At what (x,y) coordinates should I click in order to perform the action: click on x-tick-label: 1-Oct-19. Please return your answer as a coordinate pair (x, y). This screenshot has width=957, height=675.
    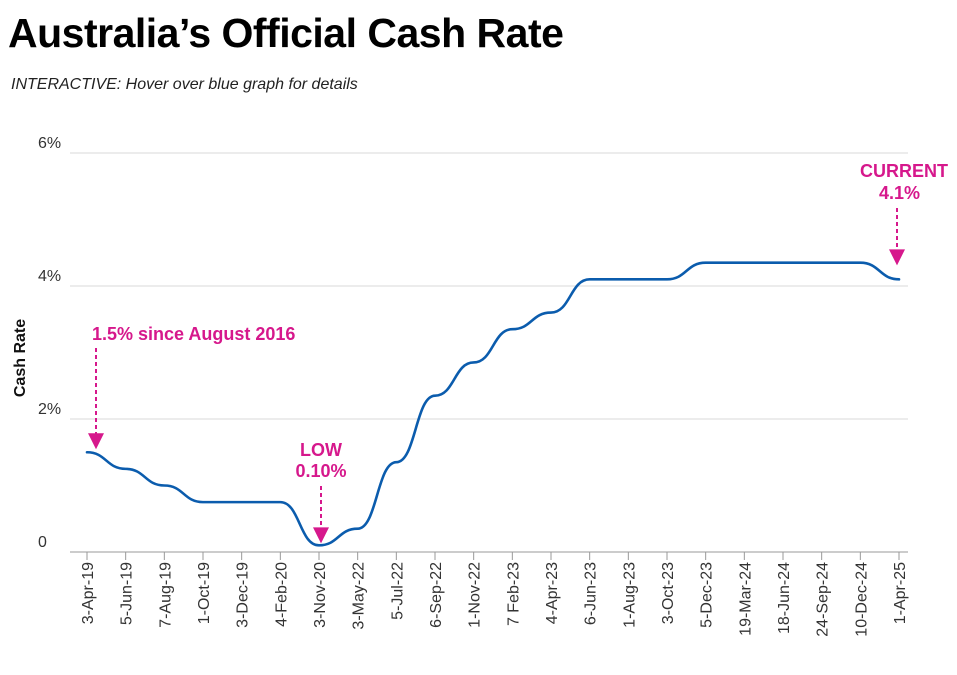
    Looking at the image, I should click on (204, 593).